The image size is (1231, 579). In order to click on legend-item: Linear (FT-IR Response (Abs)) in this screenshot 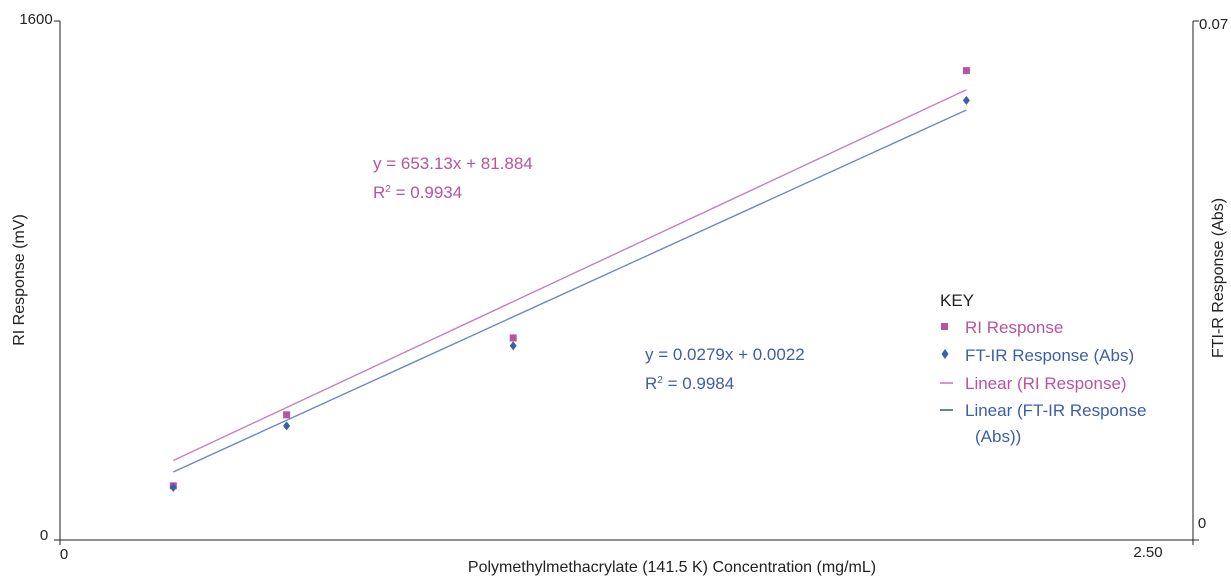, I will do `click(1043, 423)`.